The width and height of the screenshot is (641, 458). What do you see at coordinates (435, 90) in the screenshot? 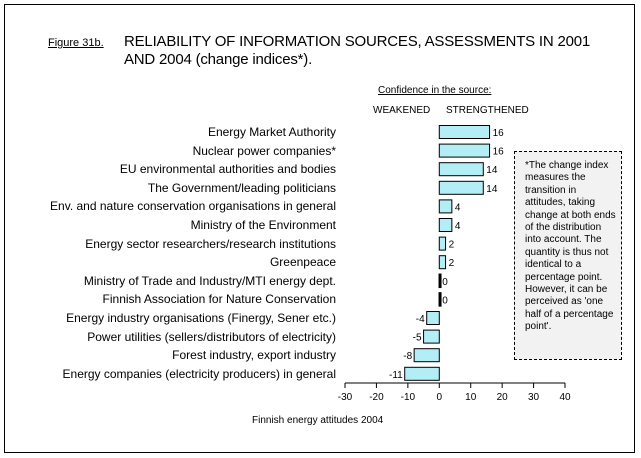
I see `confidence-header: Confidence in the source:` at bounding box center [435, 90].